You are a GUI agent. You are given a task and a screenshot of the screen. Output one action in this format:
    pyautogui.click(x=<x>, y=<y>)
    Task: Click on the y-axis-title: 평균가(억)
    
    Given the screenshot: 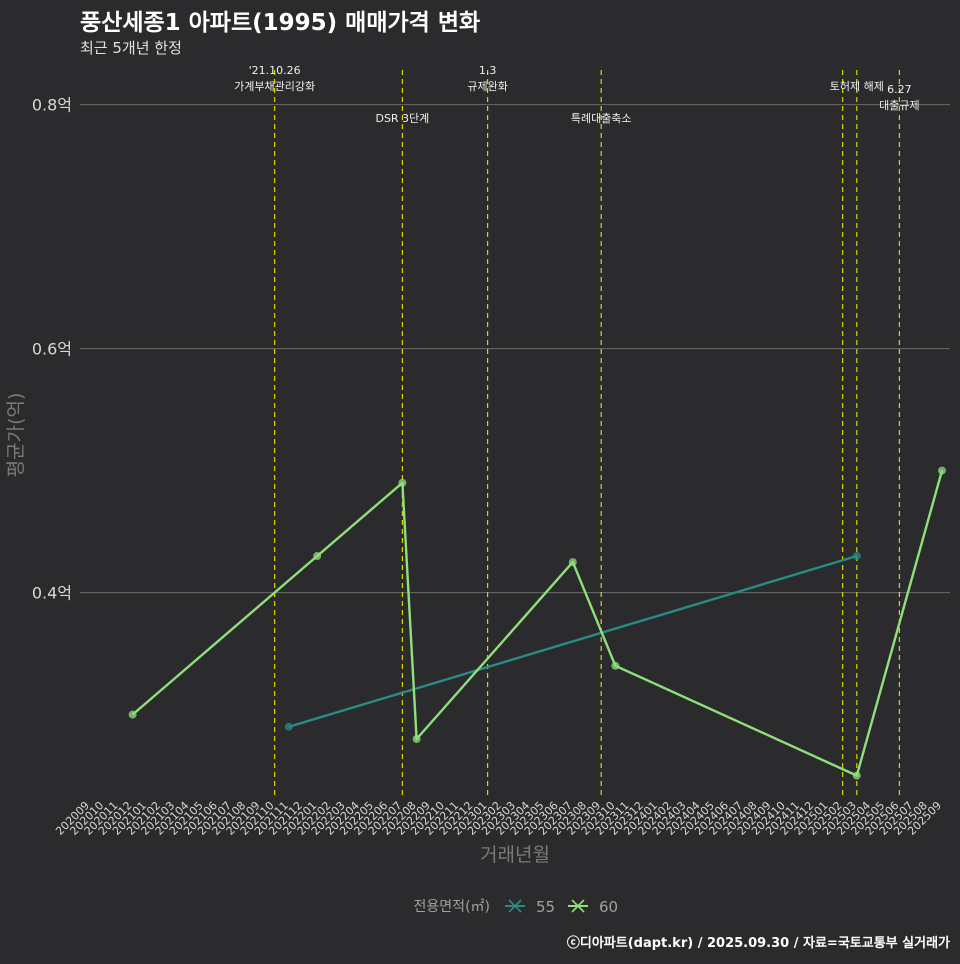 What is the action you would take?
    pyautogui.click(x=16, y=435)
    